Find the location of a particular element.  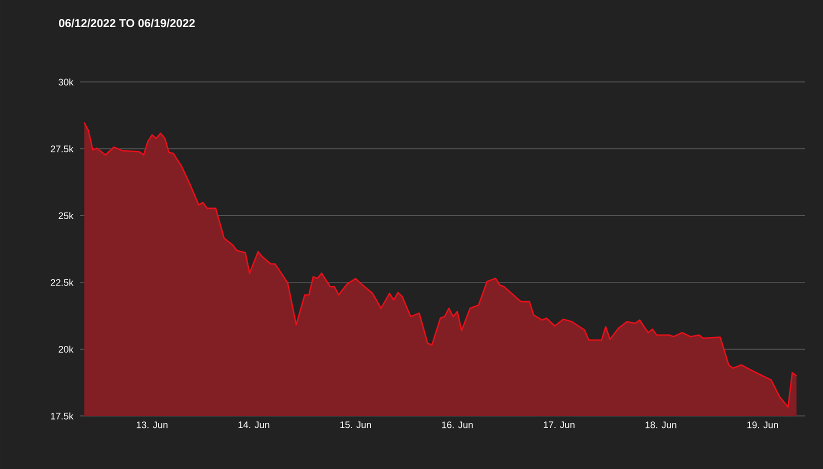

y-tick-label: 30k is located at coordinates (66, 82).